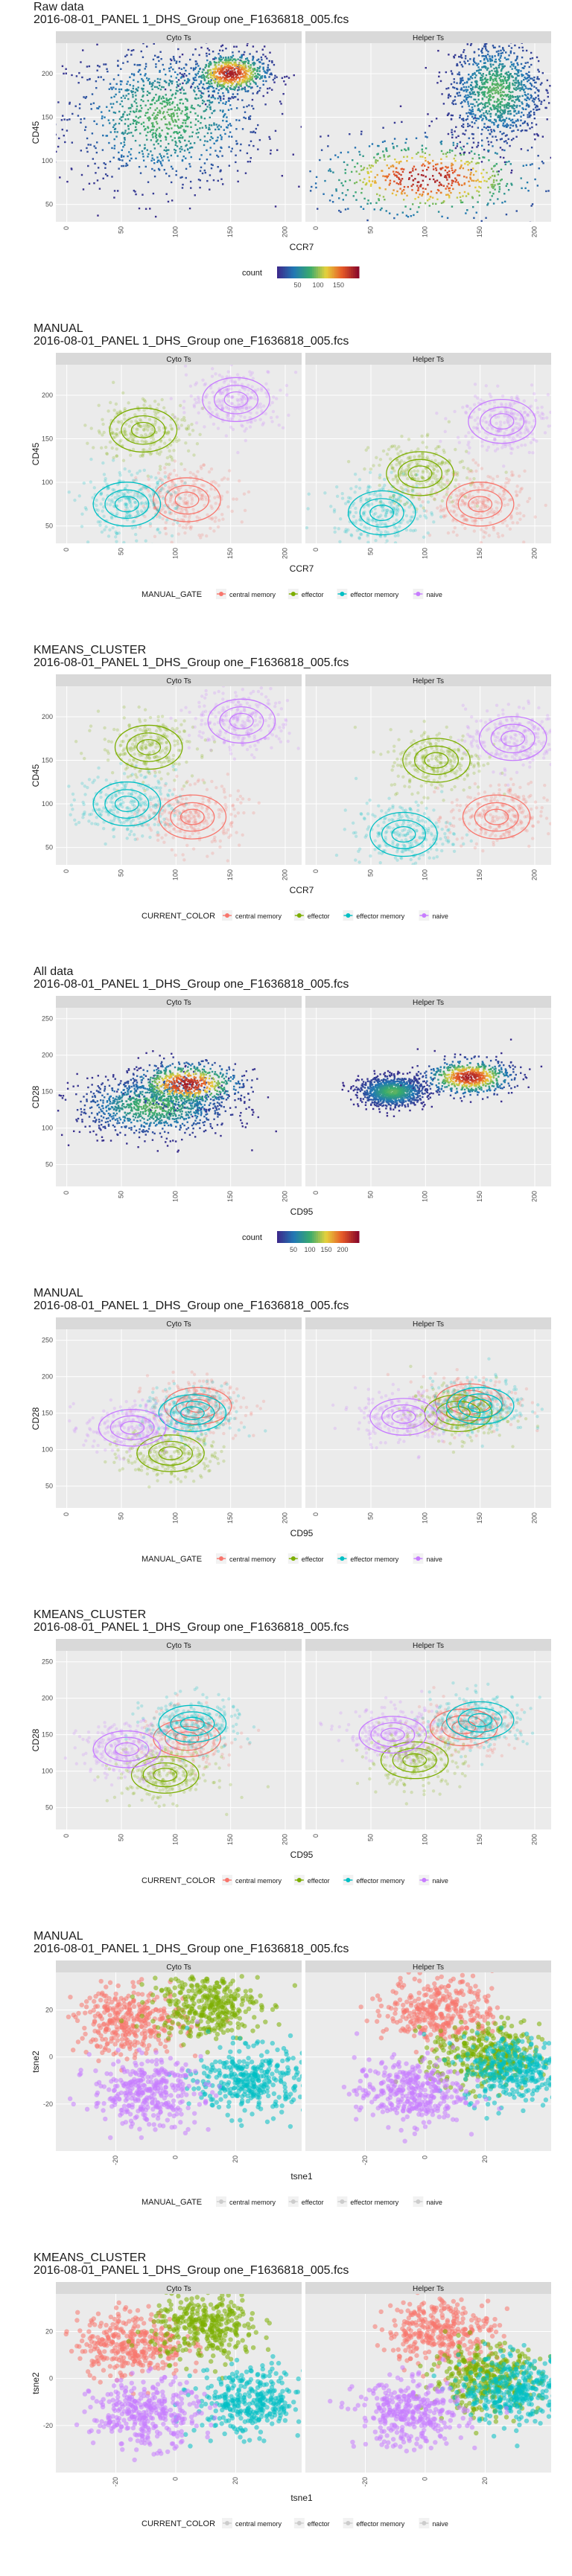  Describe the element at coordinates (284, 232) in the screenshot. I see `x-tick-label: 200` at that location.